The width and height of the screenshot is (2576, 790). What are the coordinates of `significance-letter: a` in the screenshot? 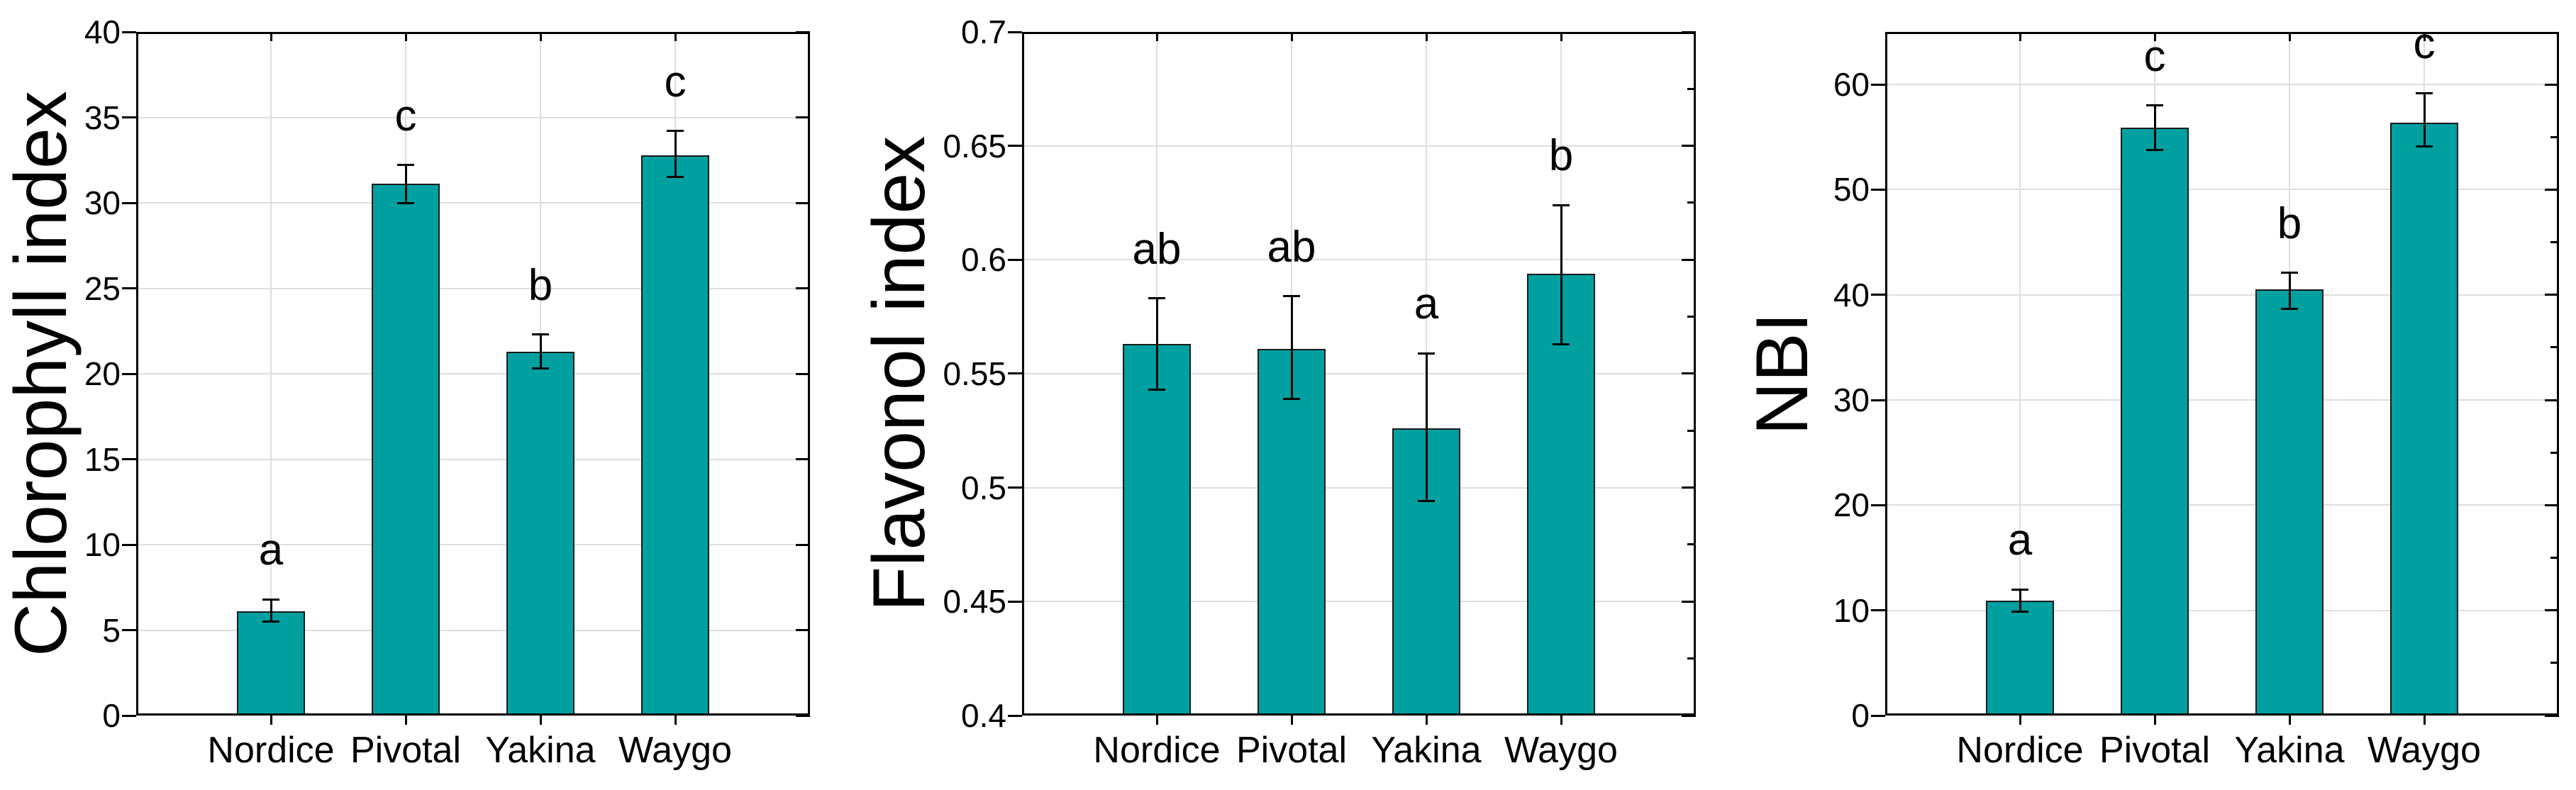 It's located at (271, 549).